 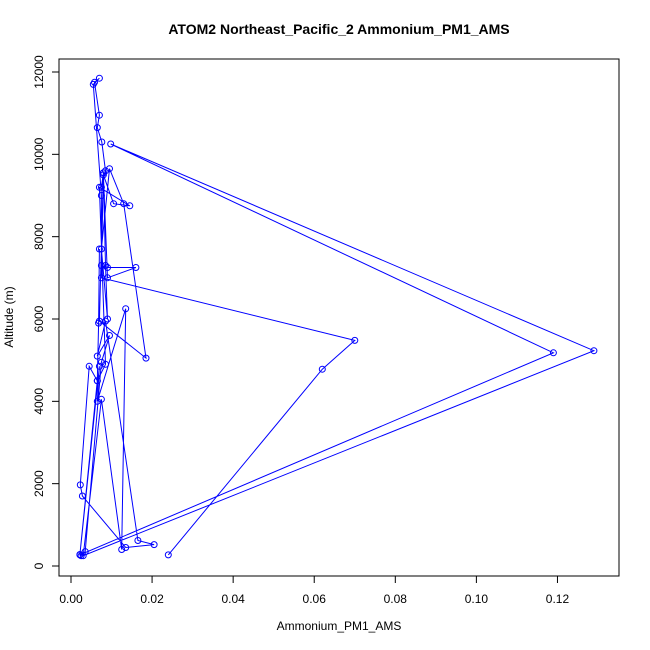 What do you see at coordinates (39, 154) in the screenshot?
I see `y-tick-label: 10000` at bounding box center [39, 154].